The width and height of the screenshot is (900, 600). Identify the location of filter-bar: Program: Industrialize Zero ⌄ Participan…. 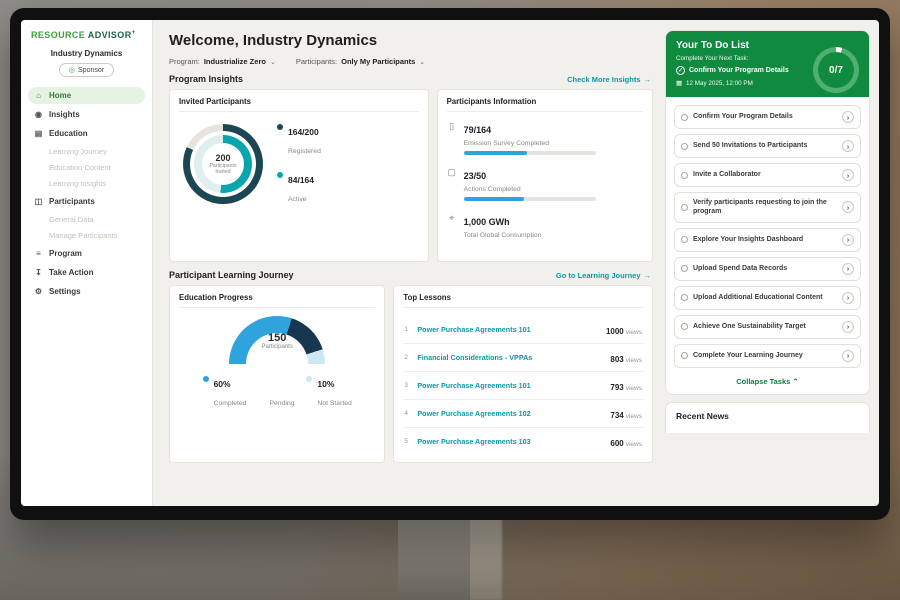
(411, 61).